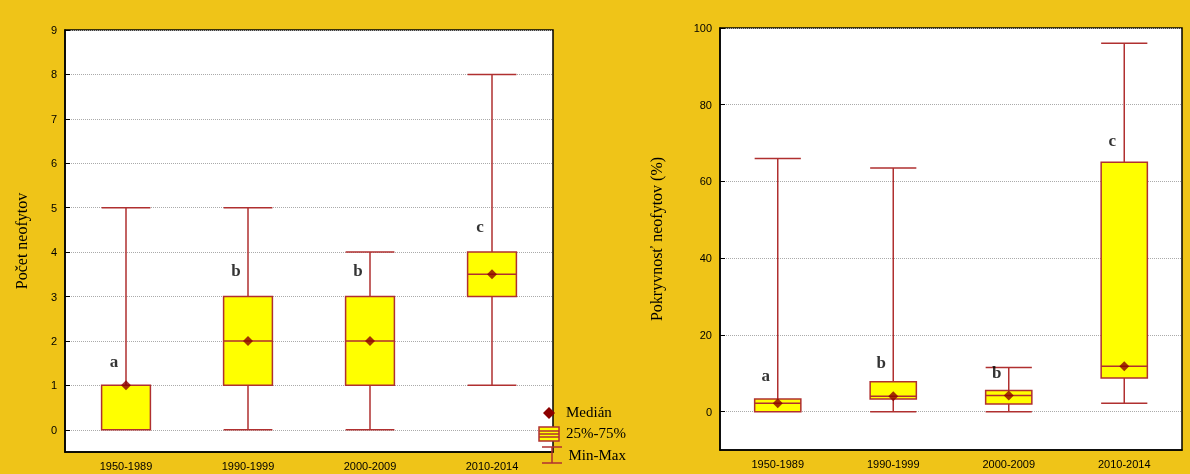 The width and height of the screenshot is (1190, 474). Describe the element at coordinates (53, 30) in the screenshot. I see `y-tick-label: 9` at that location.